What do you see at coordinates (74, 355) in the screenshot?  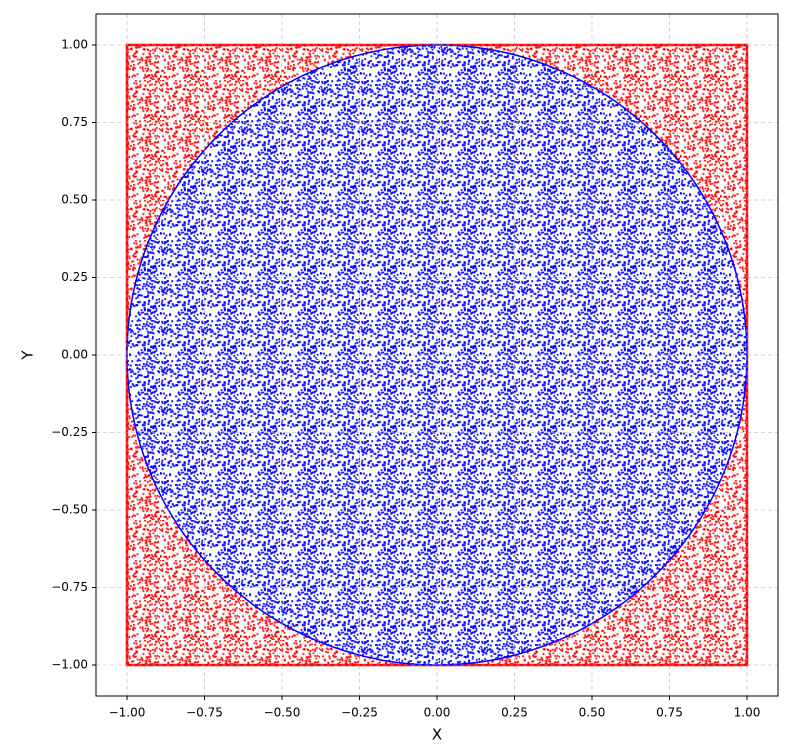 I see `y-tick-label: 0.00` at bounding box center [74, 355].